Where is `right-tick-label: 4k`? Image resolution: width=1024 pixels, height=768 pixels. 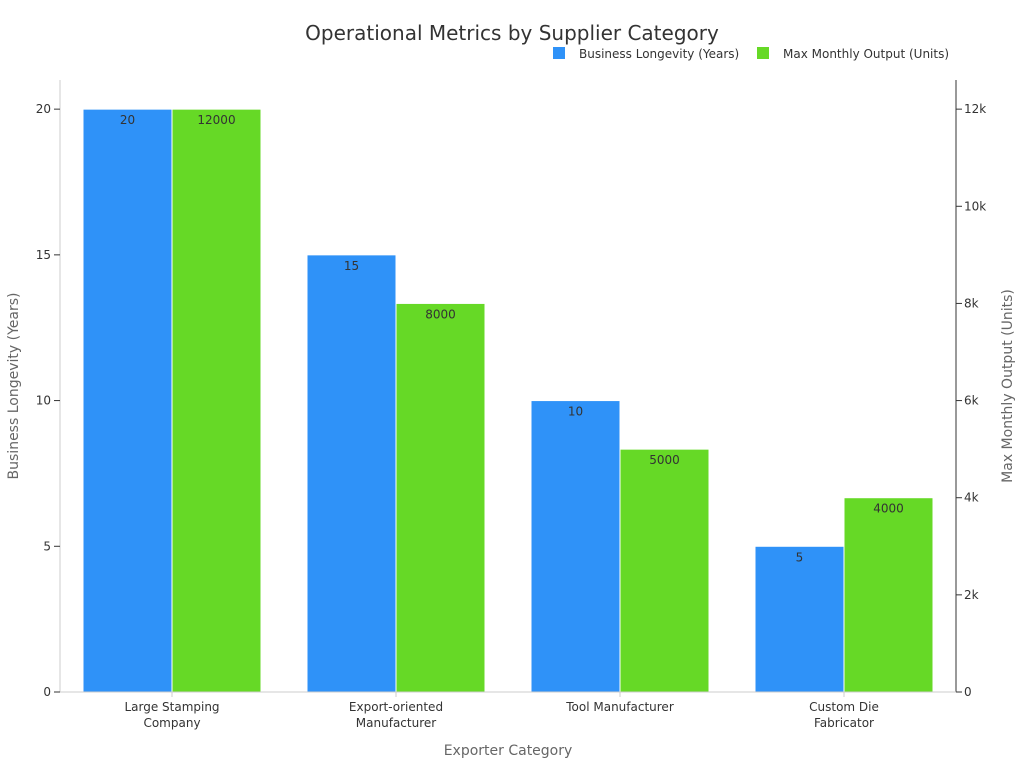
right-tick-label: 4k is located at coordinates (971, 498).